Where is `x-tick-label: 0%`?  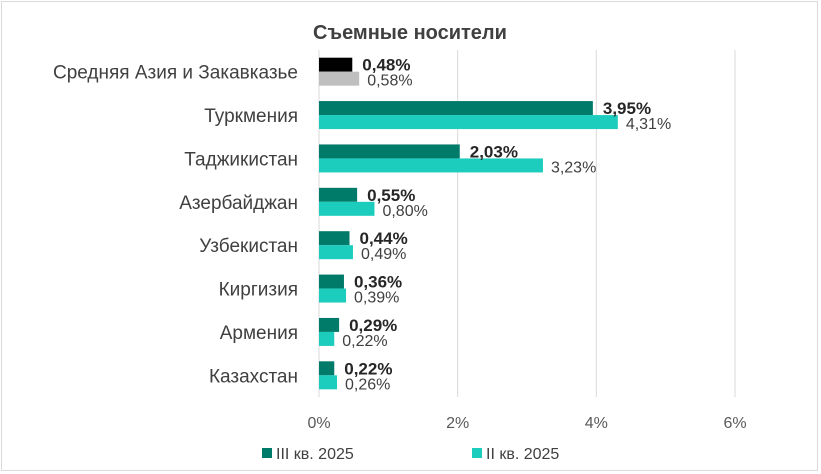 x-tick-label: 0% is located at coordinates (318, 423).